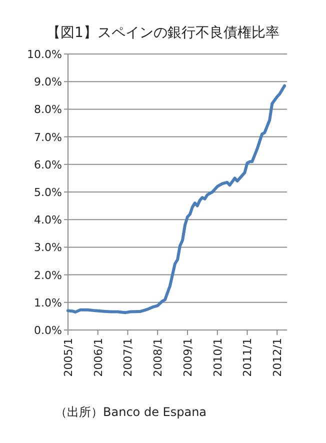 The image size is (326, 443). What do you see at coordinates (98, 357) in the screenshot?
I see `x-tick-label: 2006/1` at bounding box center [98, 357].